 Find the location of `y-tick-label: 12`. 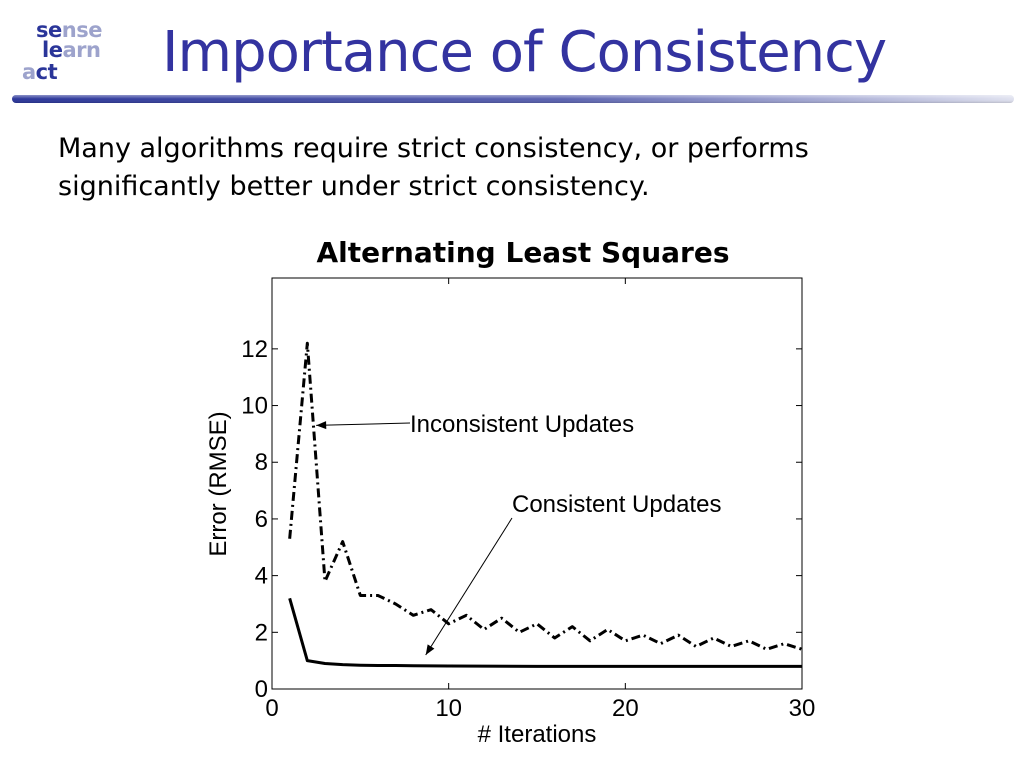

y-tick-label: 12 is located at coordinates (254, 349).